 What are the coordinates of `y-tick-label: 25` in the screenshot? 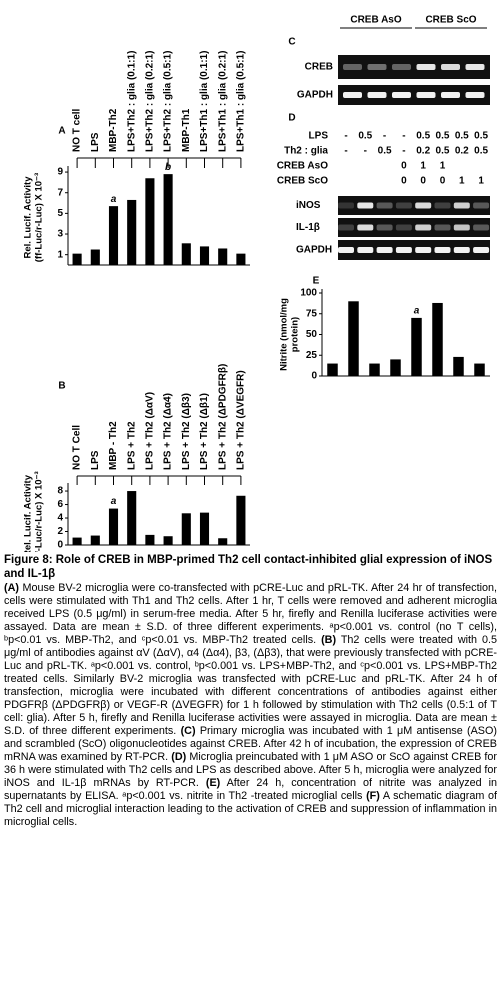 It's located at (312, 355).